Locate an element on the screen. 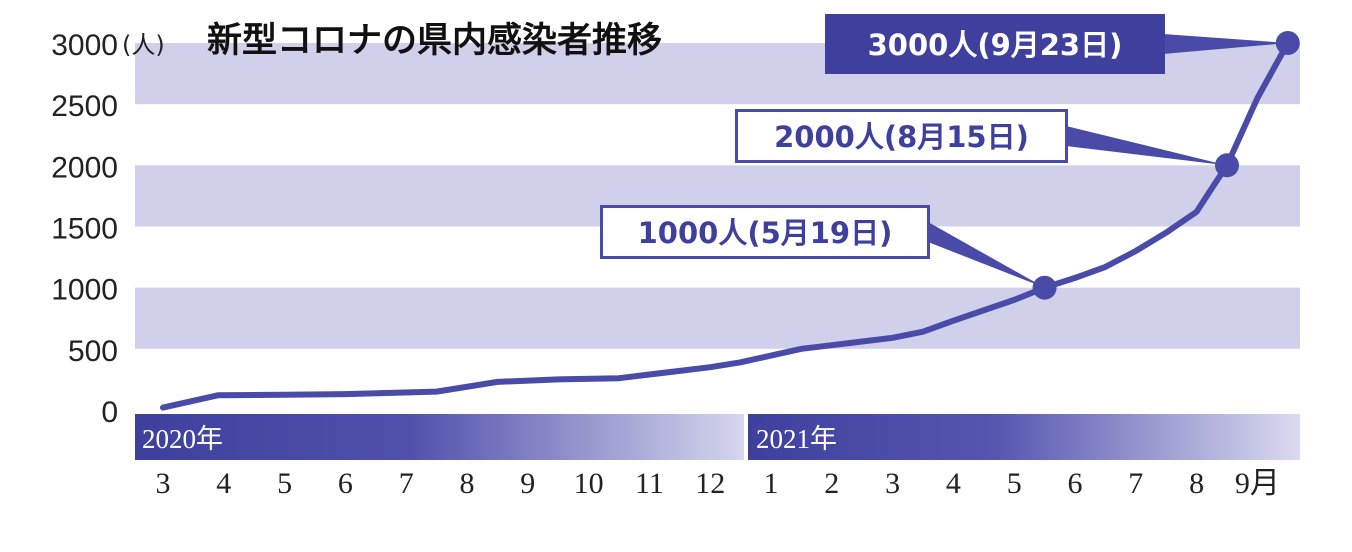 The height and width of the screenshot is (552, 1352). year-label-2020: 2020年 is located at coordinates (182, 439).